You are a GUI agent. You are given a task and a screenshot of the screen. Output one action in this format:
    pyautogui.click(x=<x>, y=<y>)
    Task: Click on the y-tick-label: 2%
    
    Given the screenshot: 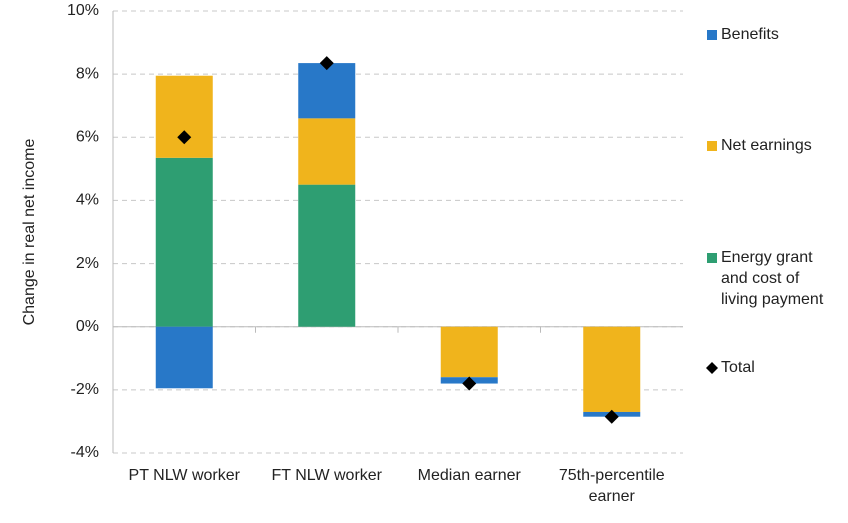 What is the action you would take?
    pyautogui.click(x=87, y=263)
    